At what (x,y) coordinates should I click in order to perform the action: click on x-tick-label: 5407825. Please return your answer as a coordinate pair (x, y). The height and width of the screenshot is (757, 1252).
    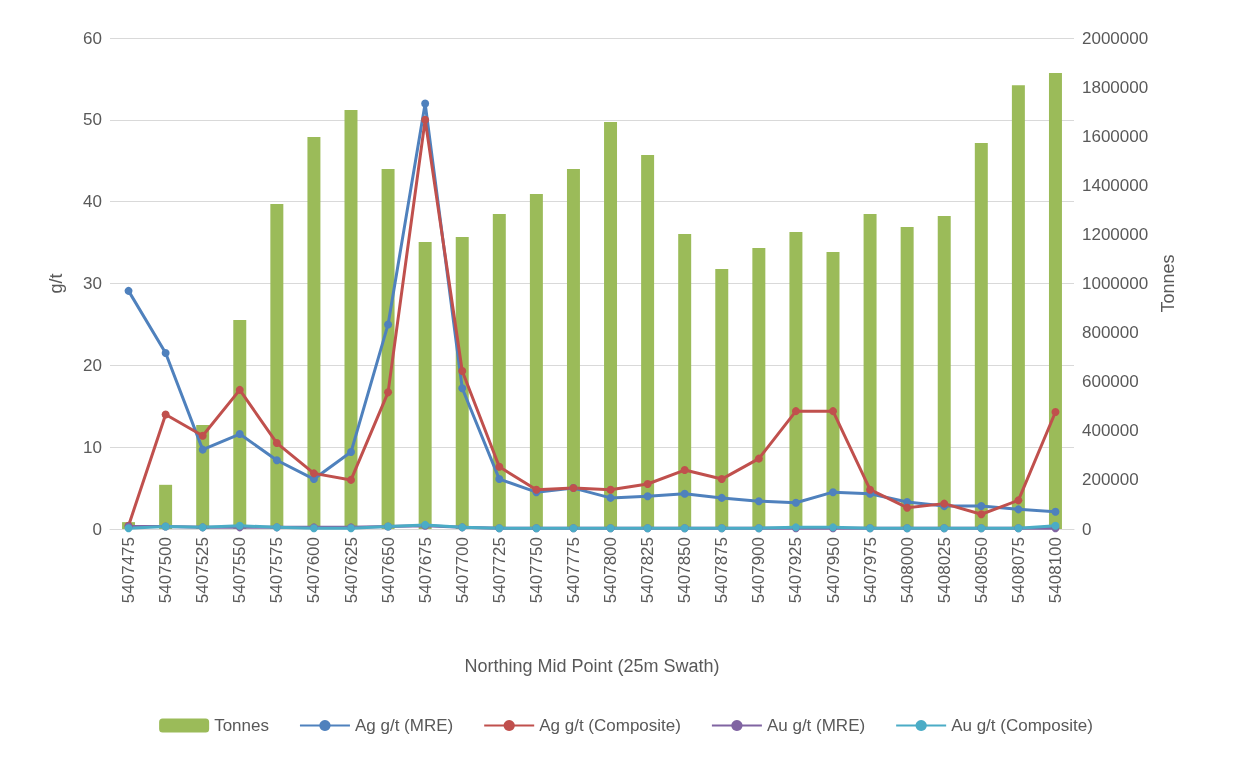
    Looking at the image, I should click on (648, 570).